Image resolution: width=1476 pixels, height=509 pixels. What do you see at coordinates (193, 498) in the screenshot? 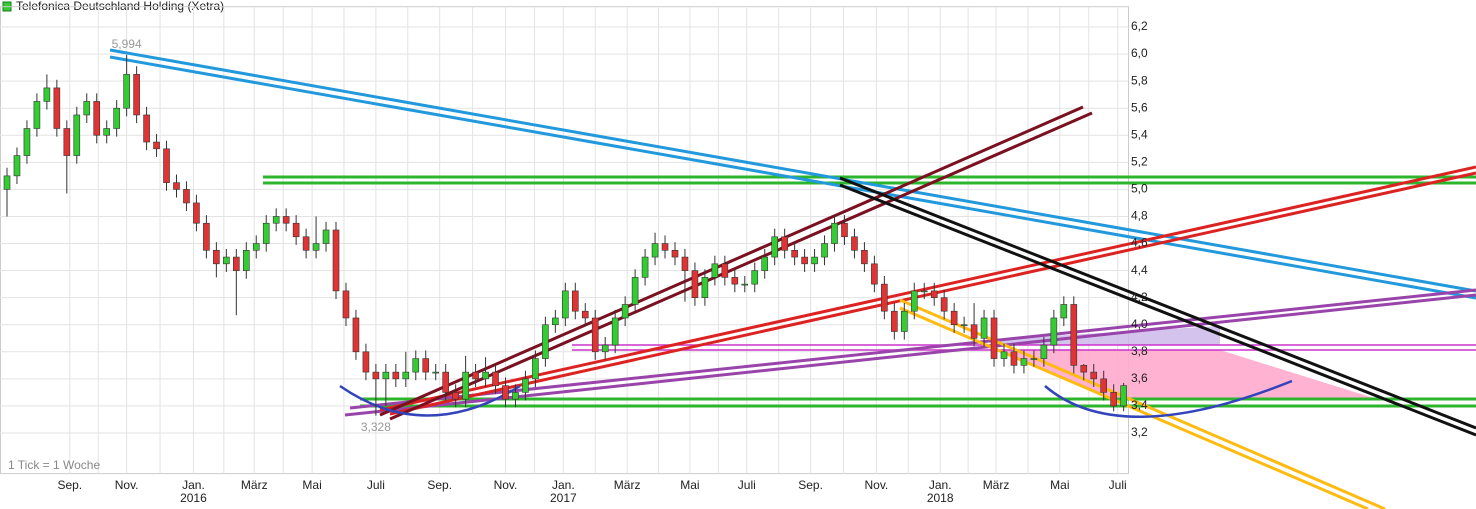
I see `year-label: 2016` at bounding box center [193, 498].